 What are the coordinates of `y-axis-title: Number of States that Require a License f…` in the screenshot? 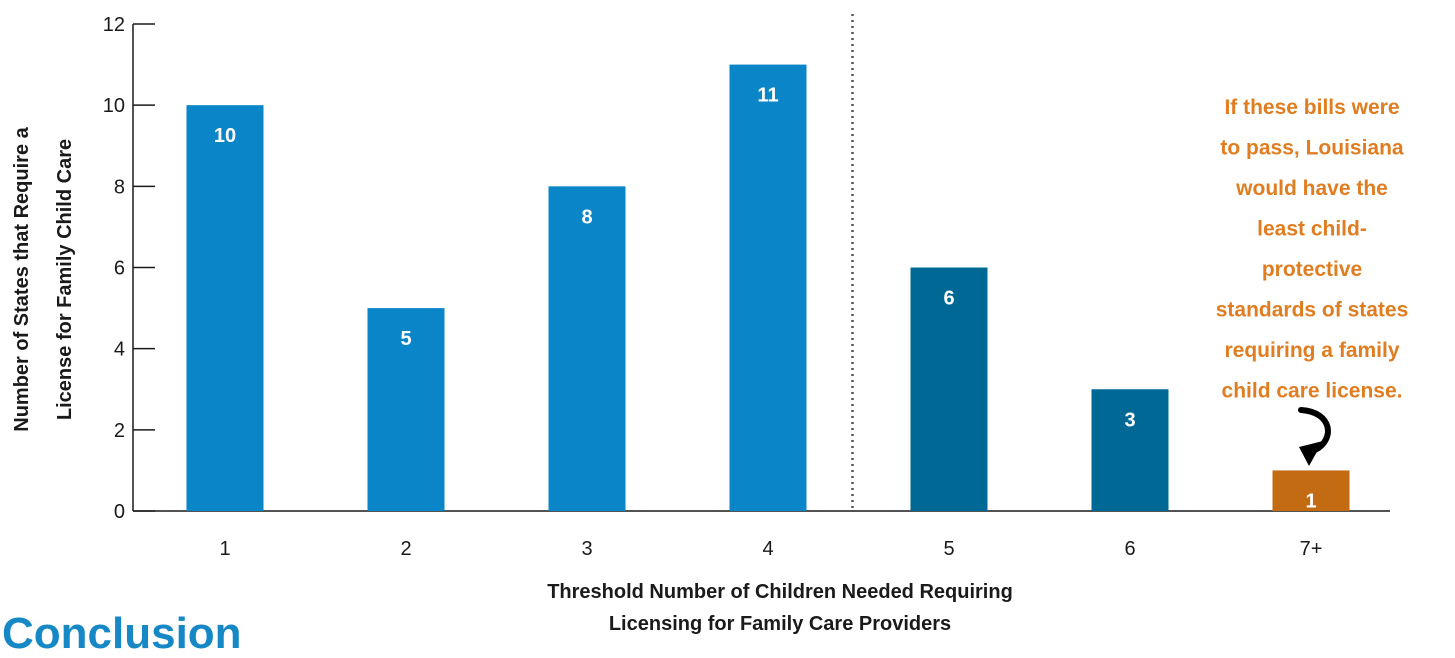 It's located at (43, 278).